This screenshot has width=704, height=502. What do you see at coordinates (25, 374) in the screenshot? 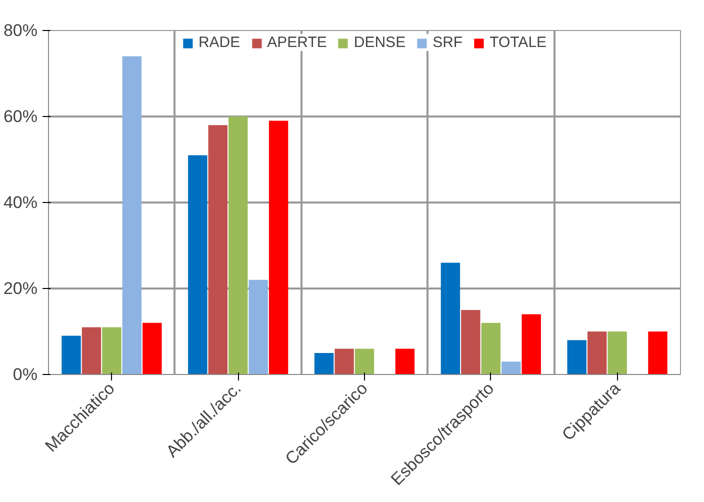
I see `y-tick-label: 0%` at bounding box center [25, 374].